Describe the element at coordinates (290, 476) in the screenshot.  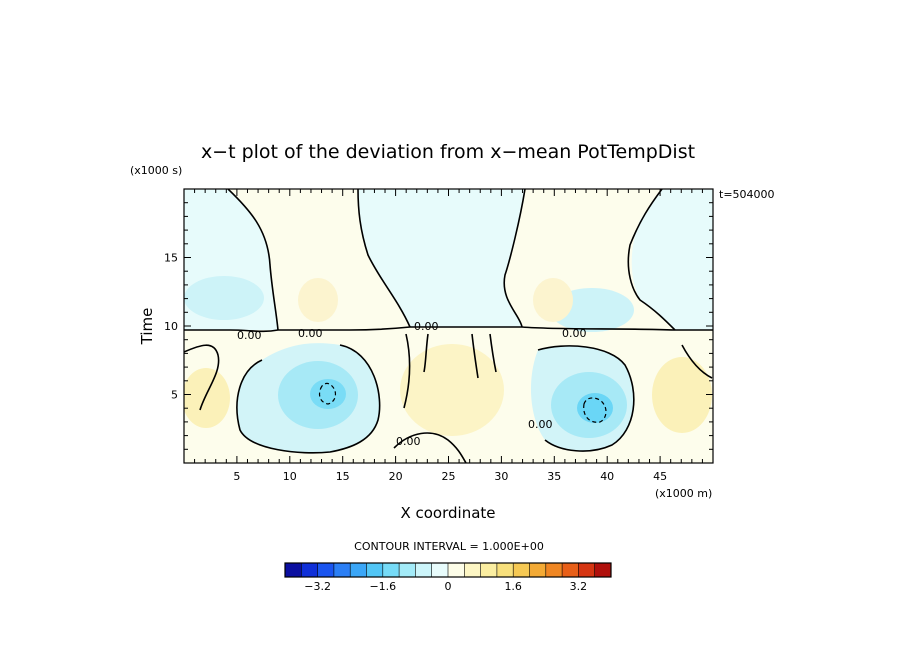
I see `x-tick-label: 10` at that location.